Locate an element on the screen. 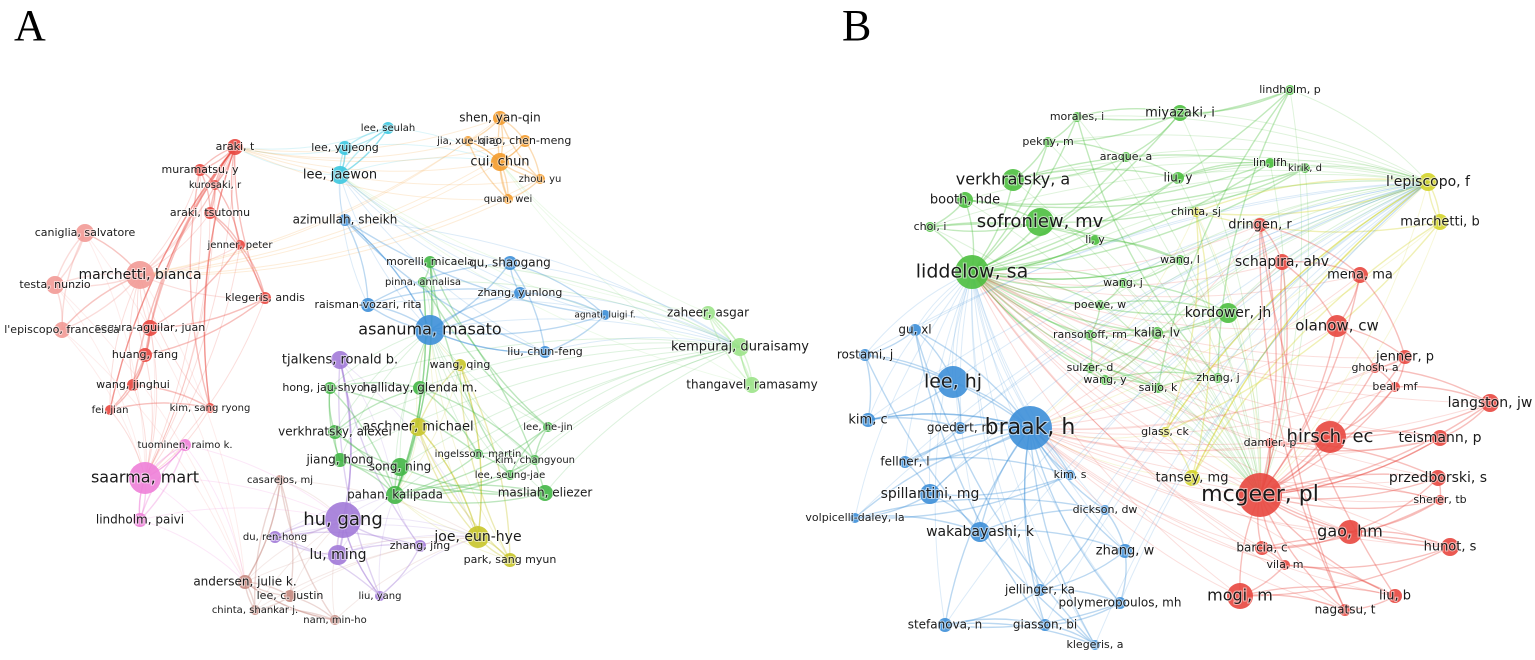 The image size is (1535, 660). node-label: hu, gang is located at coordinates (343, 519).